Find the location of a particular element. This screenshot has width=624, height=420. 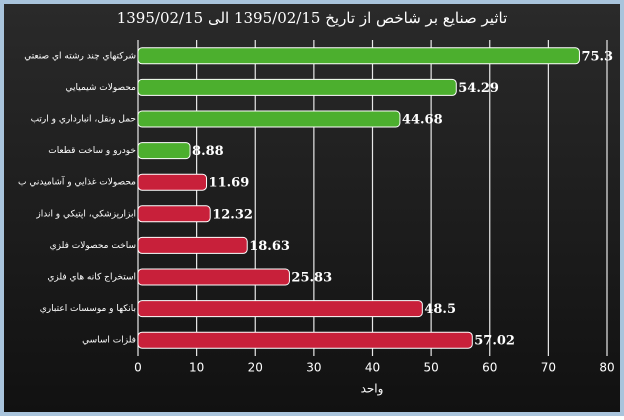

y-tick-label: فلزات اساسي is located at coordinates (109, 341).